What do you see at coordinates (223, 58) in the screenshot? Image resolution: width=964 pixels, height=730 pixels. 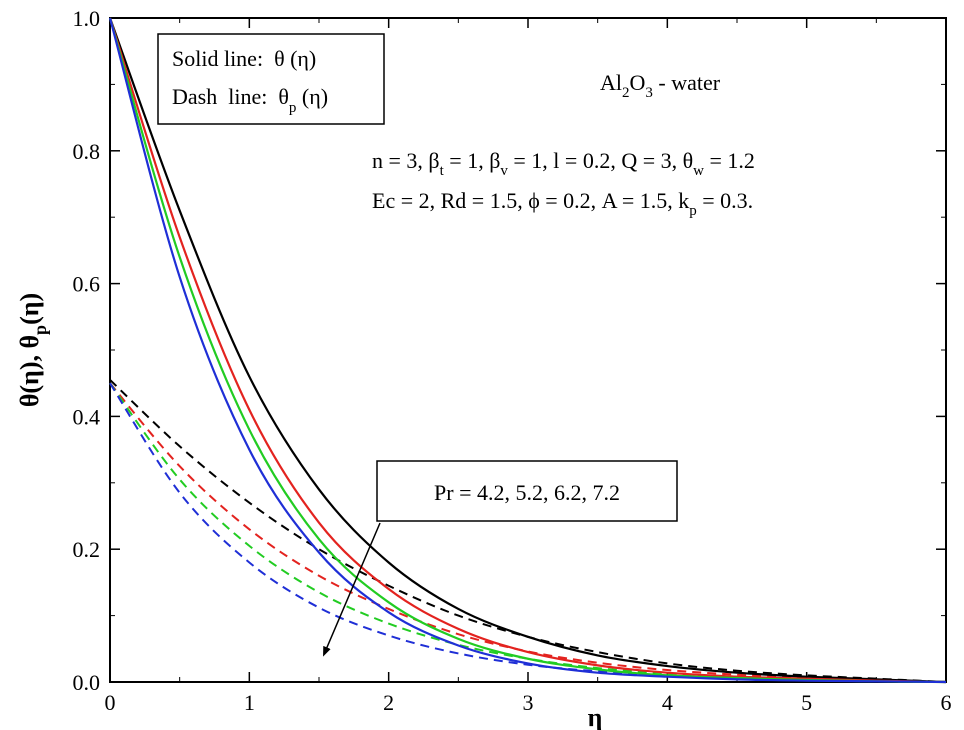 I see `solid-line-legend-prefix: Solid line:` at bounding box center [223, 58].